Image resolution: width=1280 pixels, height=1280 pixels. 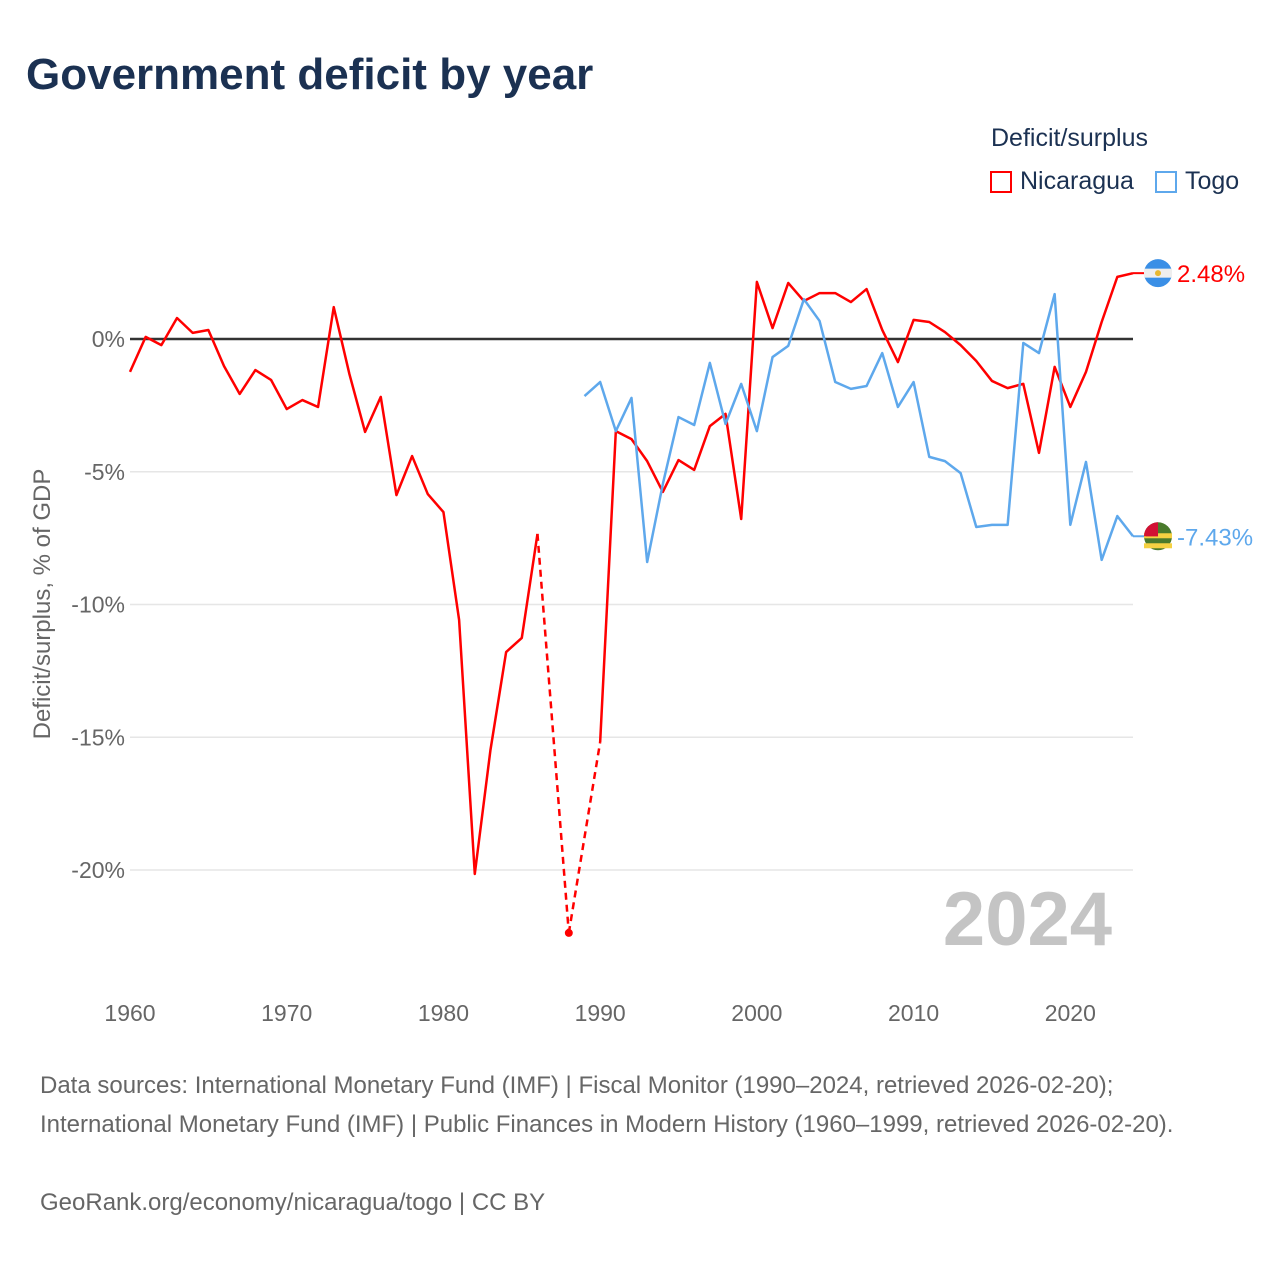 I want to click on legend-item-nicaragua: Nicaragua, so click(x=1062, y=181).